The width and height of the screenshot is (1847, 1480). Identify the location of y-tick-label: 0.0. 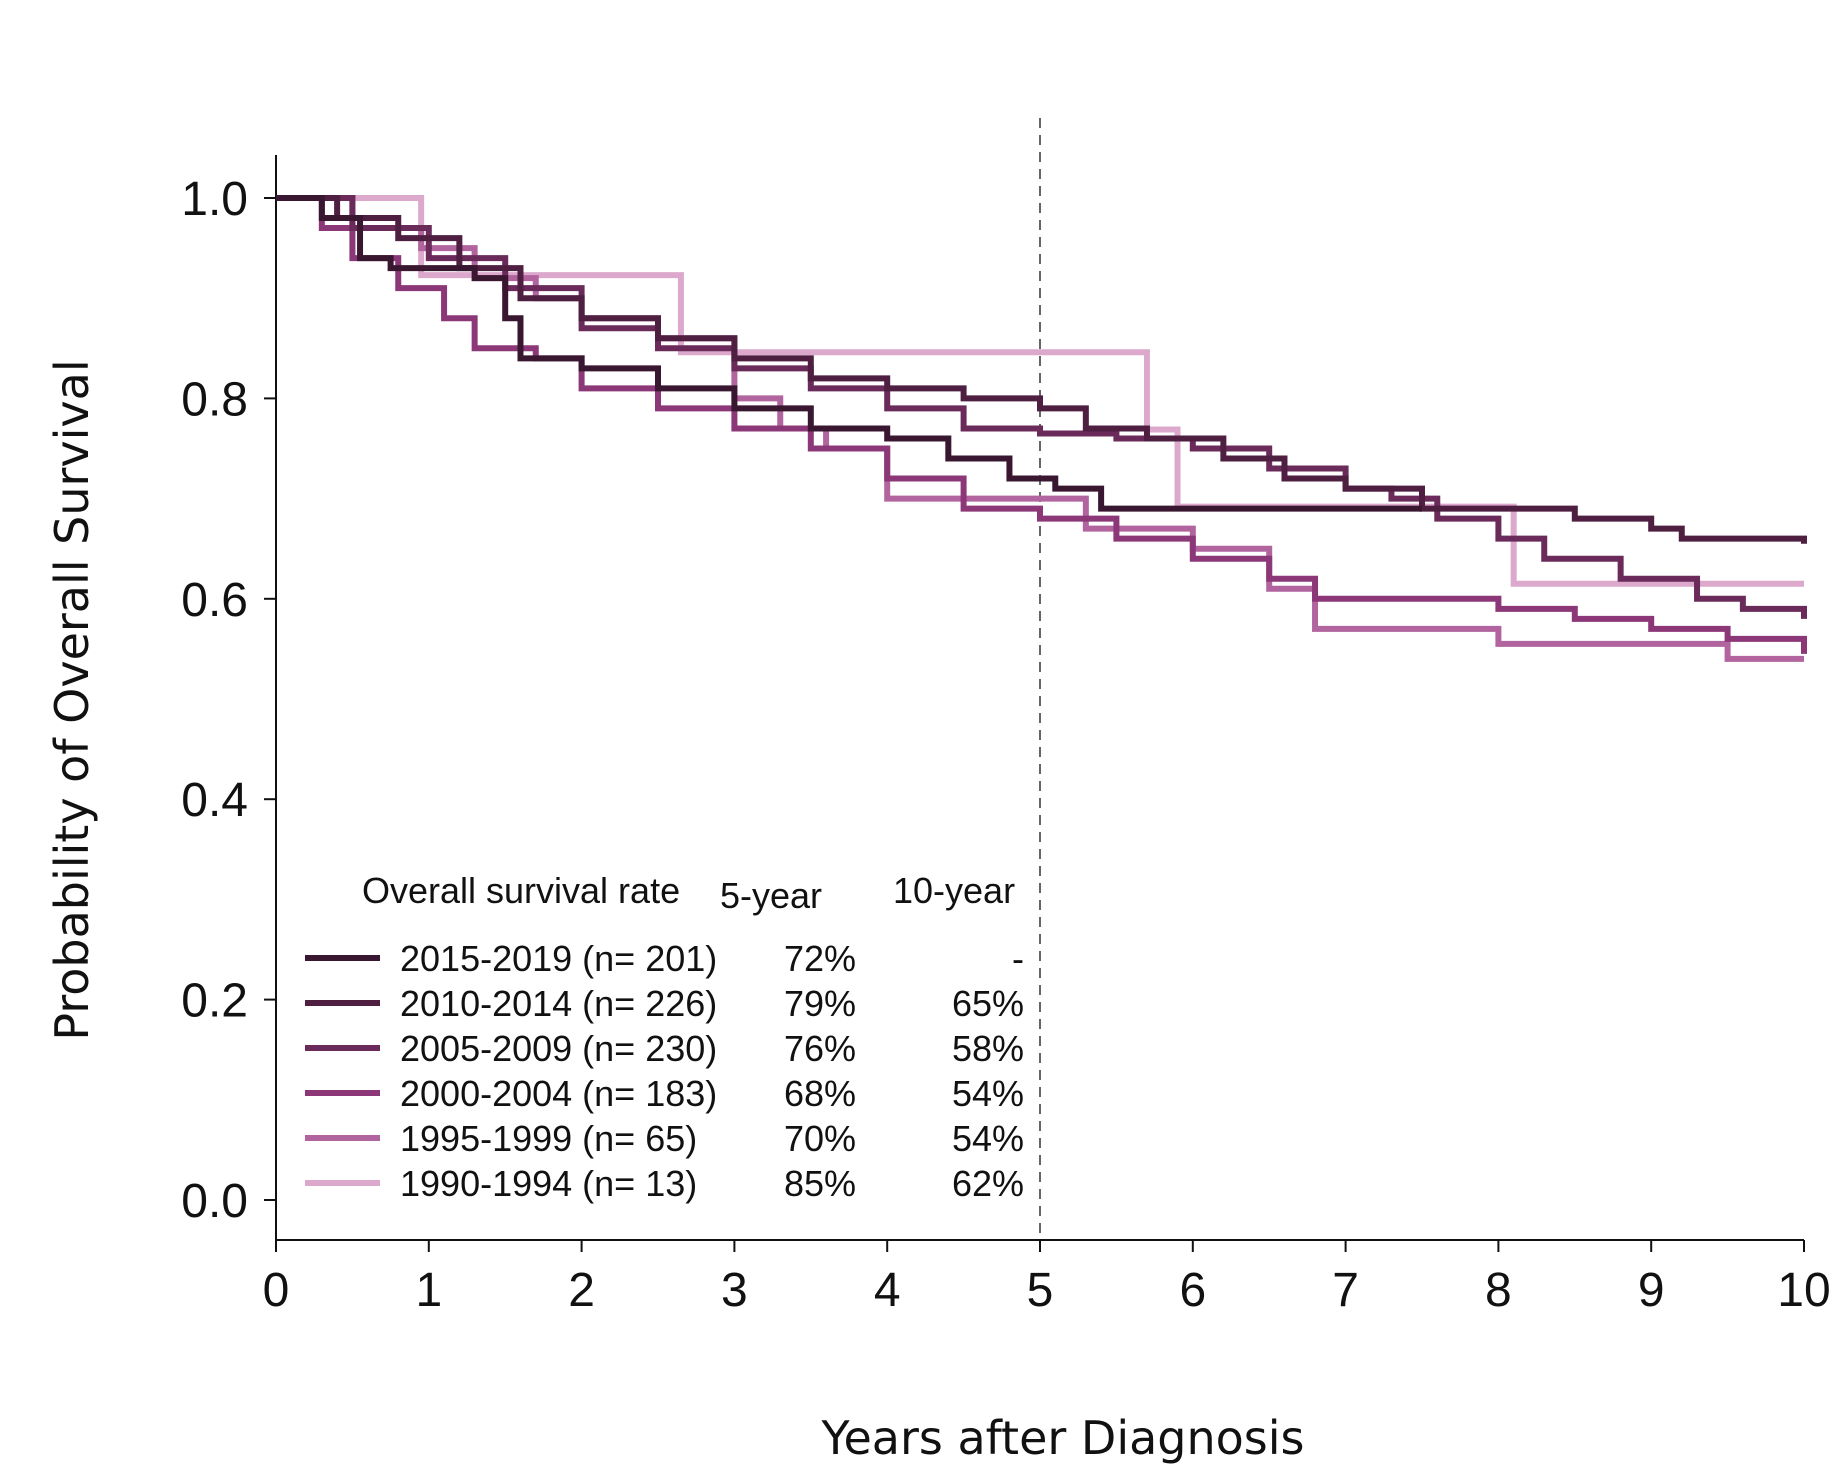
(214, 1201).